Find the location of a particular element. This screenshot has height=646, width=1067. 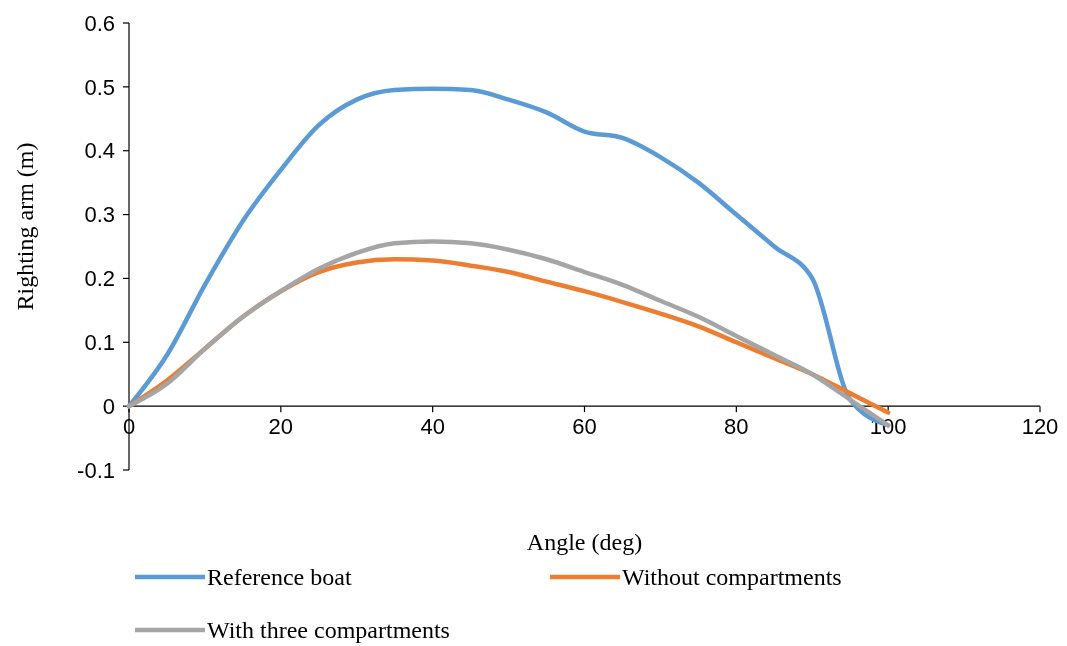

y-tick-label: 0.4 is located at coordinates (99, 151).